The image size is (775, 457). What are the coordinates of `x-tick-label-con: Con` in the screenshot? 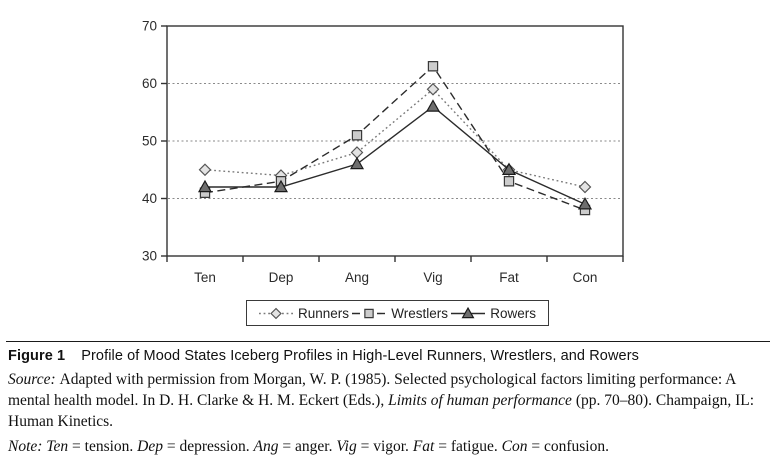 It's located at (585, 277).